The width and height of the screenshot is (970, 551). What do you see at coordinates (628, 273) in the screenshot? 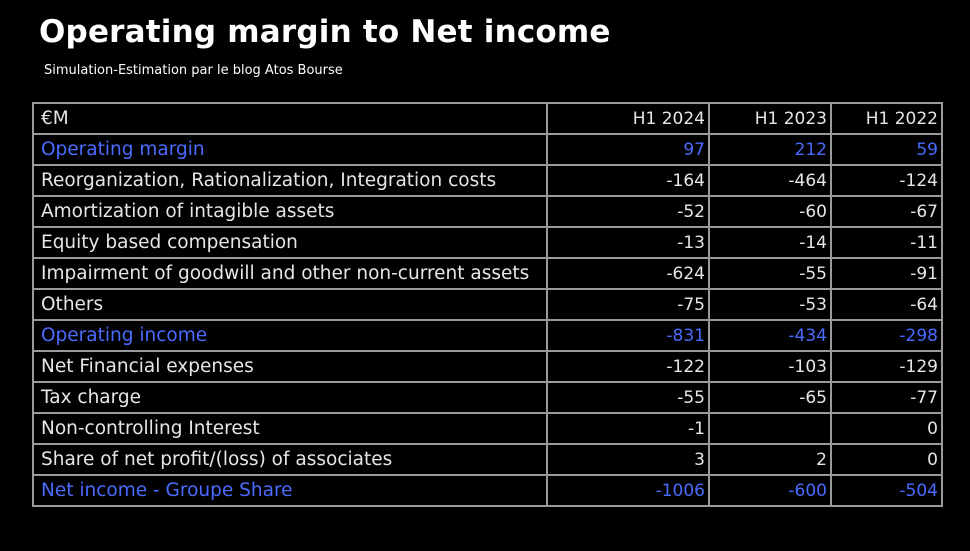
I see `row-value-h1-2024: -624` at bounding box center [628, 273].